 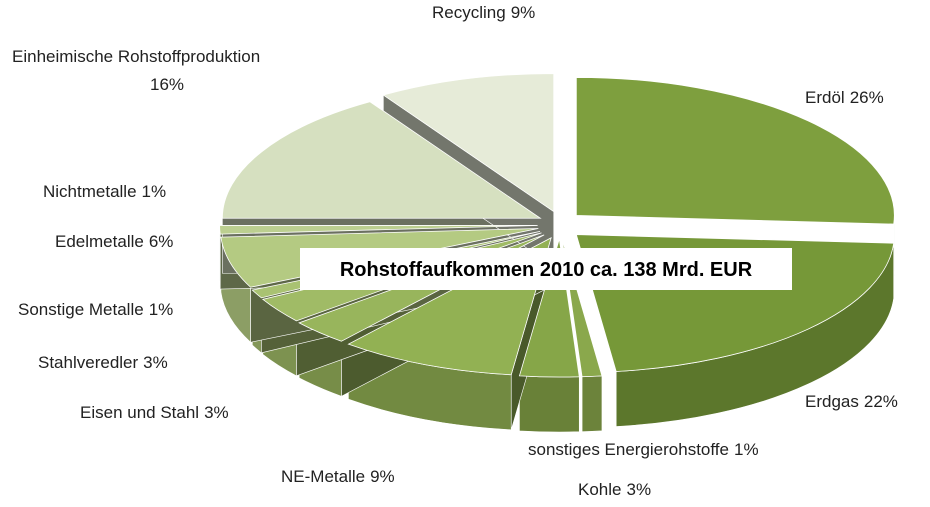 I want to click on slice-label: Erdöl 26%, so click(x=844, y=97).